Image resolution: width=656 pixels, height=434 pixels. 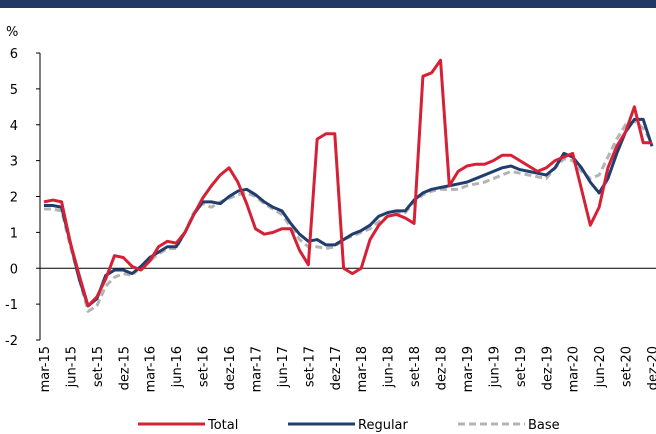 I want to click on x-tick-label: dez-17, so click(x=336, y=368).